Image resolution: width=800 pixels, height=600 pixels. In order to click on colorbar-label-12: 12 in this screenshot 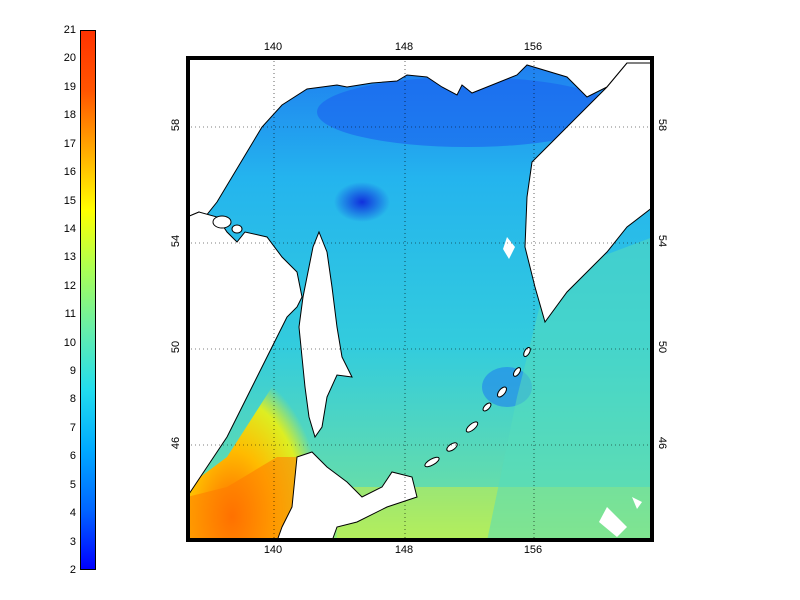, I will do `click(69, 285)`.